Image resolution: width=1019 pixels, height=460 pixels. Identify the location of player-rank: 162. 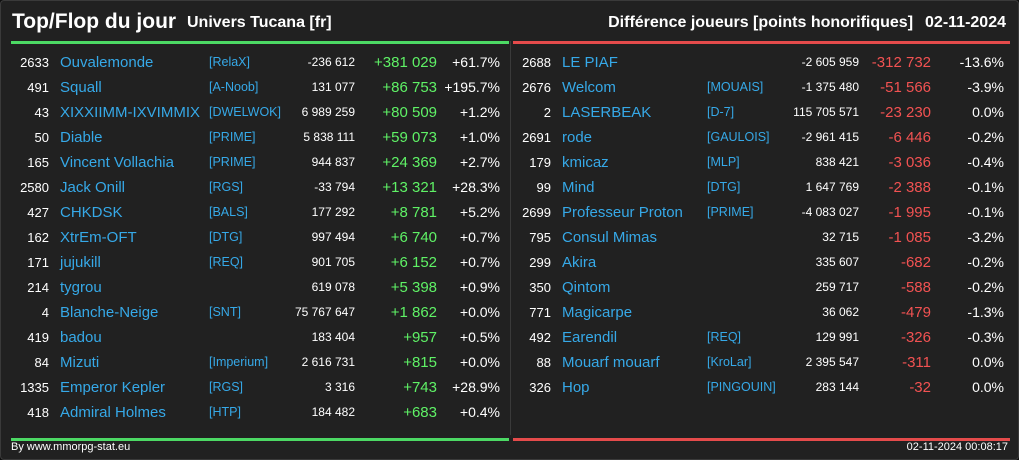
(38, 237).